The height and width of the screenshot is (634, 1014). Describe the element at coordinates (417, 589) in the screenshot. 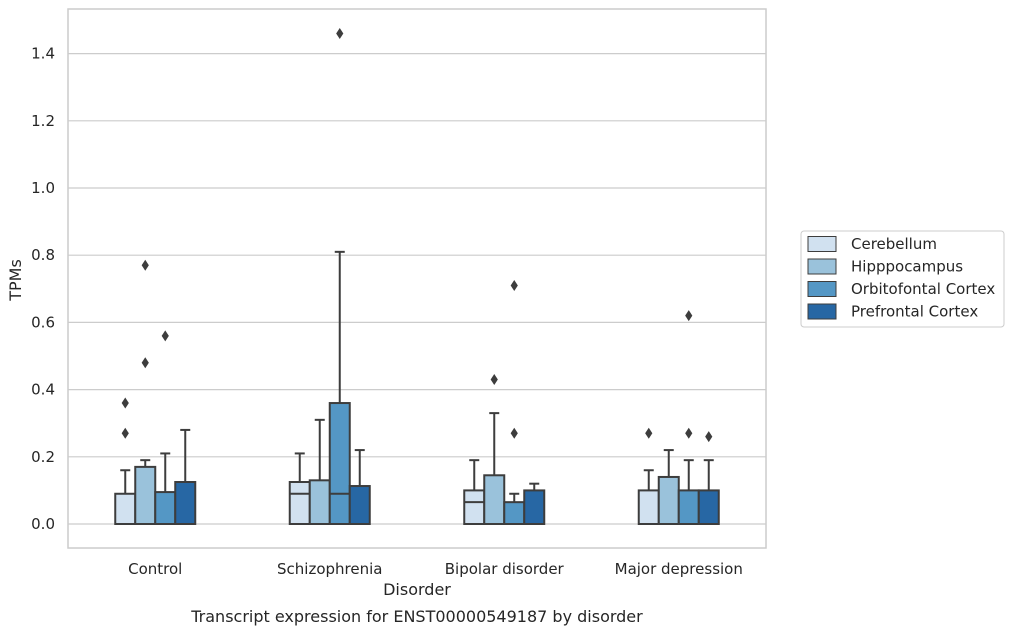

I see `x-axis-label: Disorder` at that location.